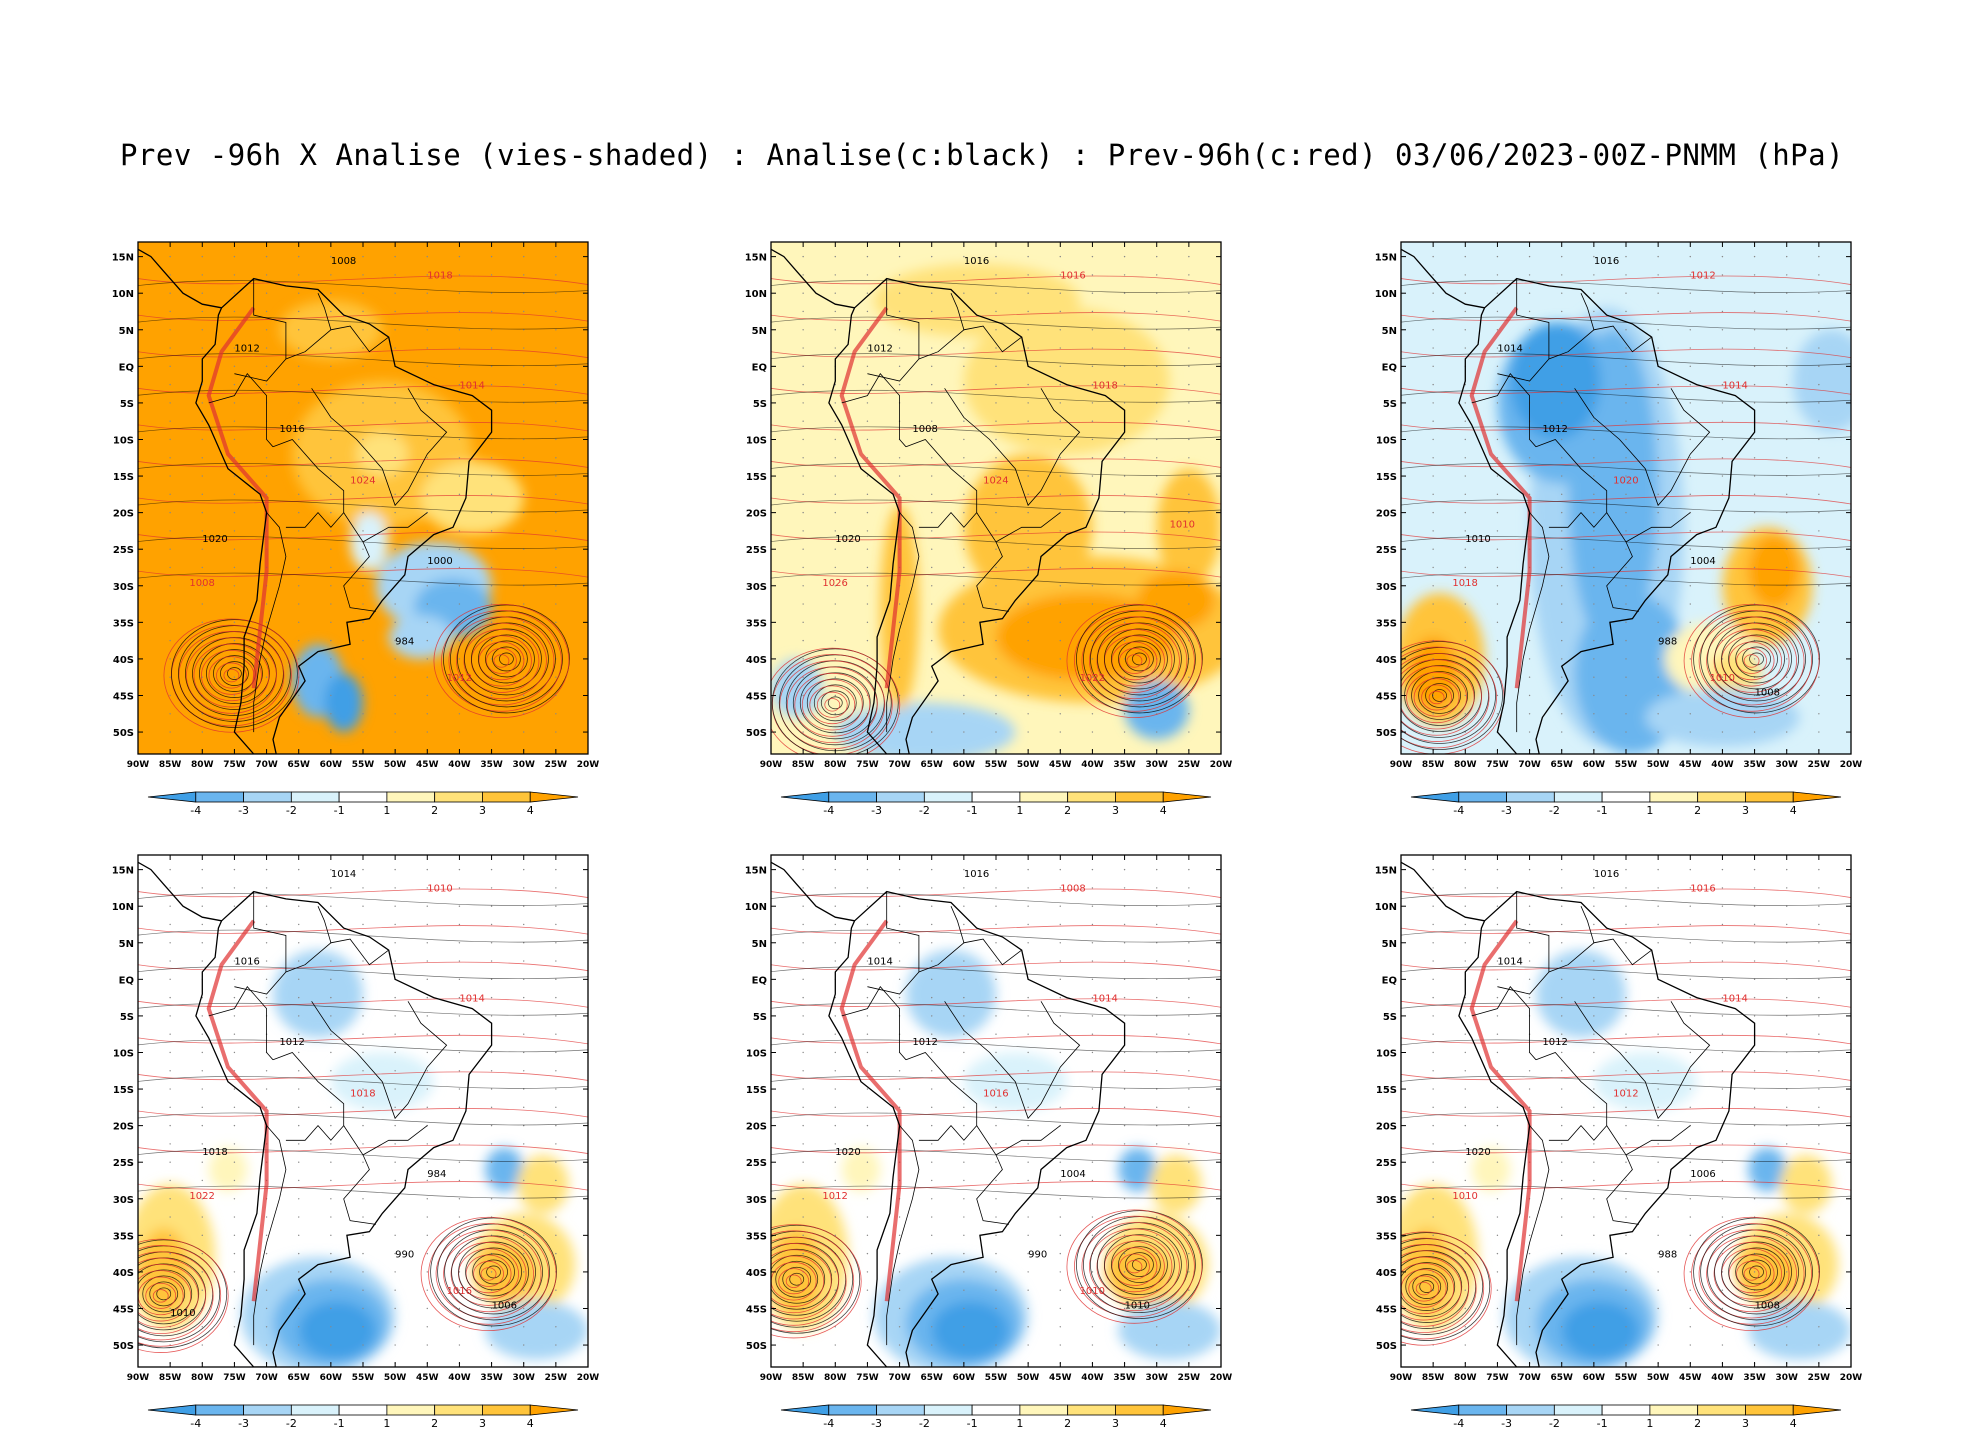 Image resolution: width=1964 pixels, height=1445 pixels. I want to click on lon-label: 30W, so click(1786, 1378).